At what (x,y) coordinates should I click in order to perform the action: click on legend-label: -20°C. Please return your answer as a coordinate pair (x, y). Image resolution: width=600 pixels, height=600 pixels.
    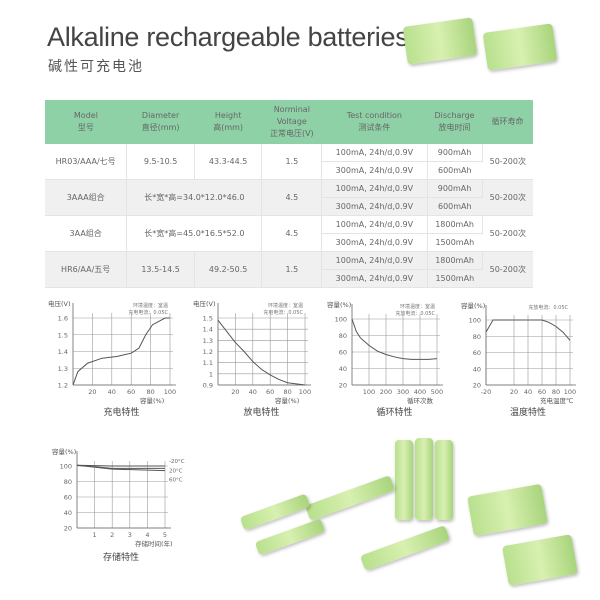
    Looking at the image, I should click on (177, 462).